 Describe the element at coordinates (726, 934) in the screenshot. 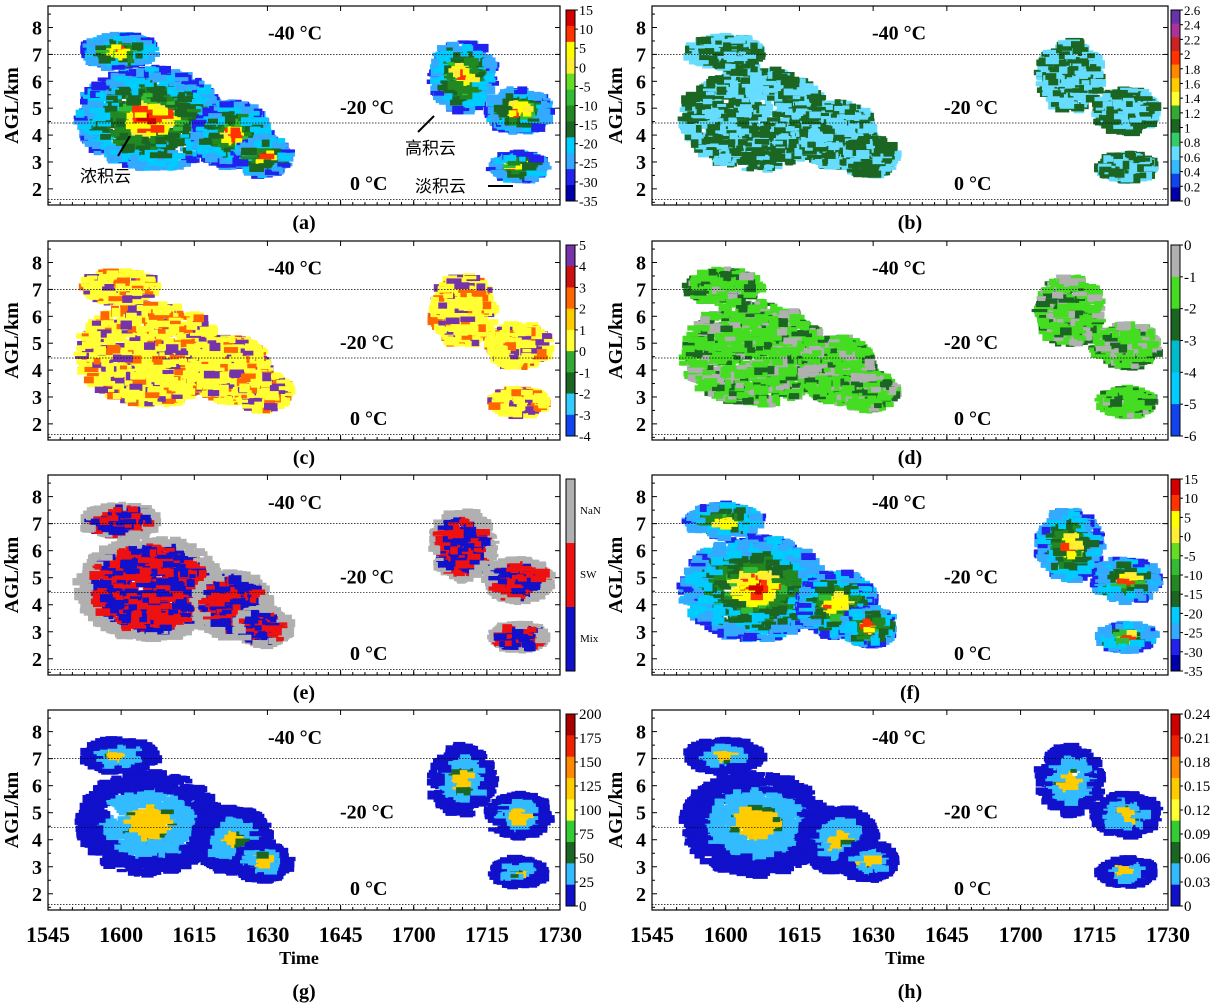

I see `x-tick-label: 1600` at that location.